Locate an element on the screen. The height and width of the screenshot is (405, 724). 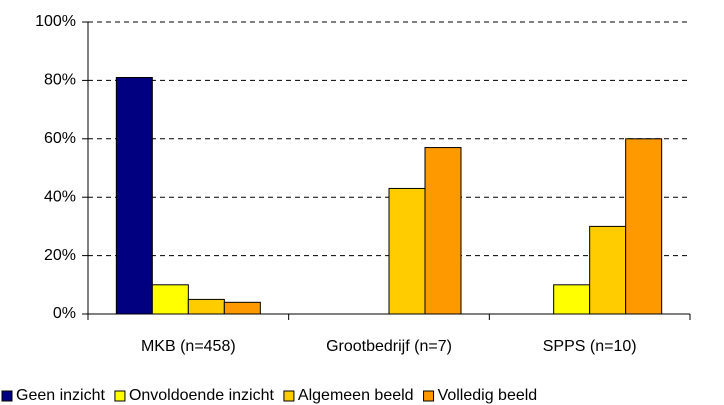
legend-label: Algemeen beeld is located at coordinates (356, 395).